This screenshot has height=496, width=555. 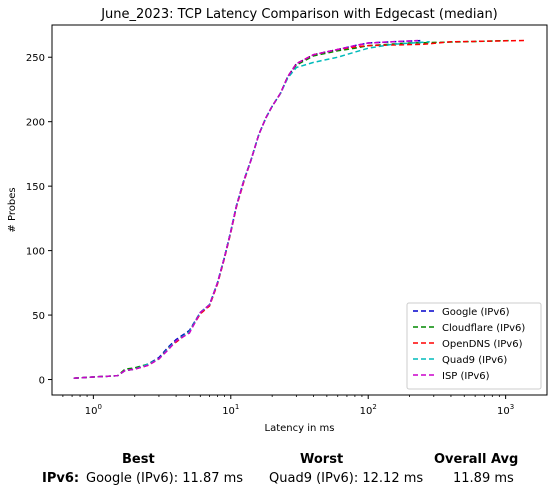 I want to click on summary-best-value: Google (IPv6): 11.87 ms, so click(x=165, y=478).